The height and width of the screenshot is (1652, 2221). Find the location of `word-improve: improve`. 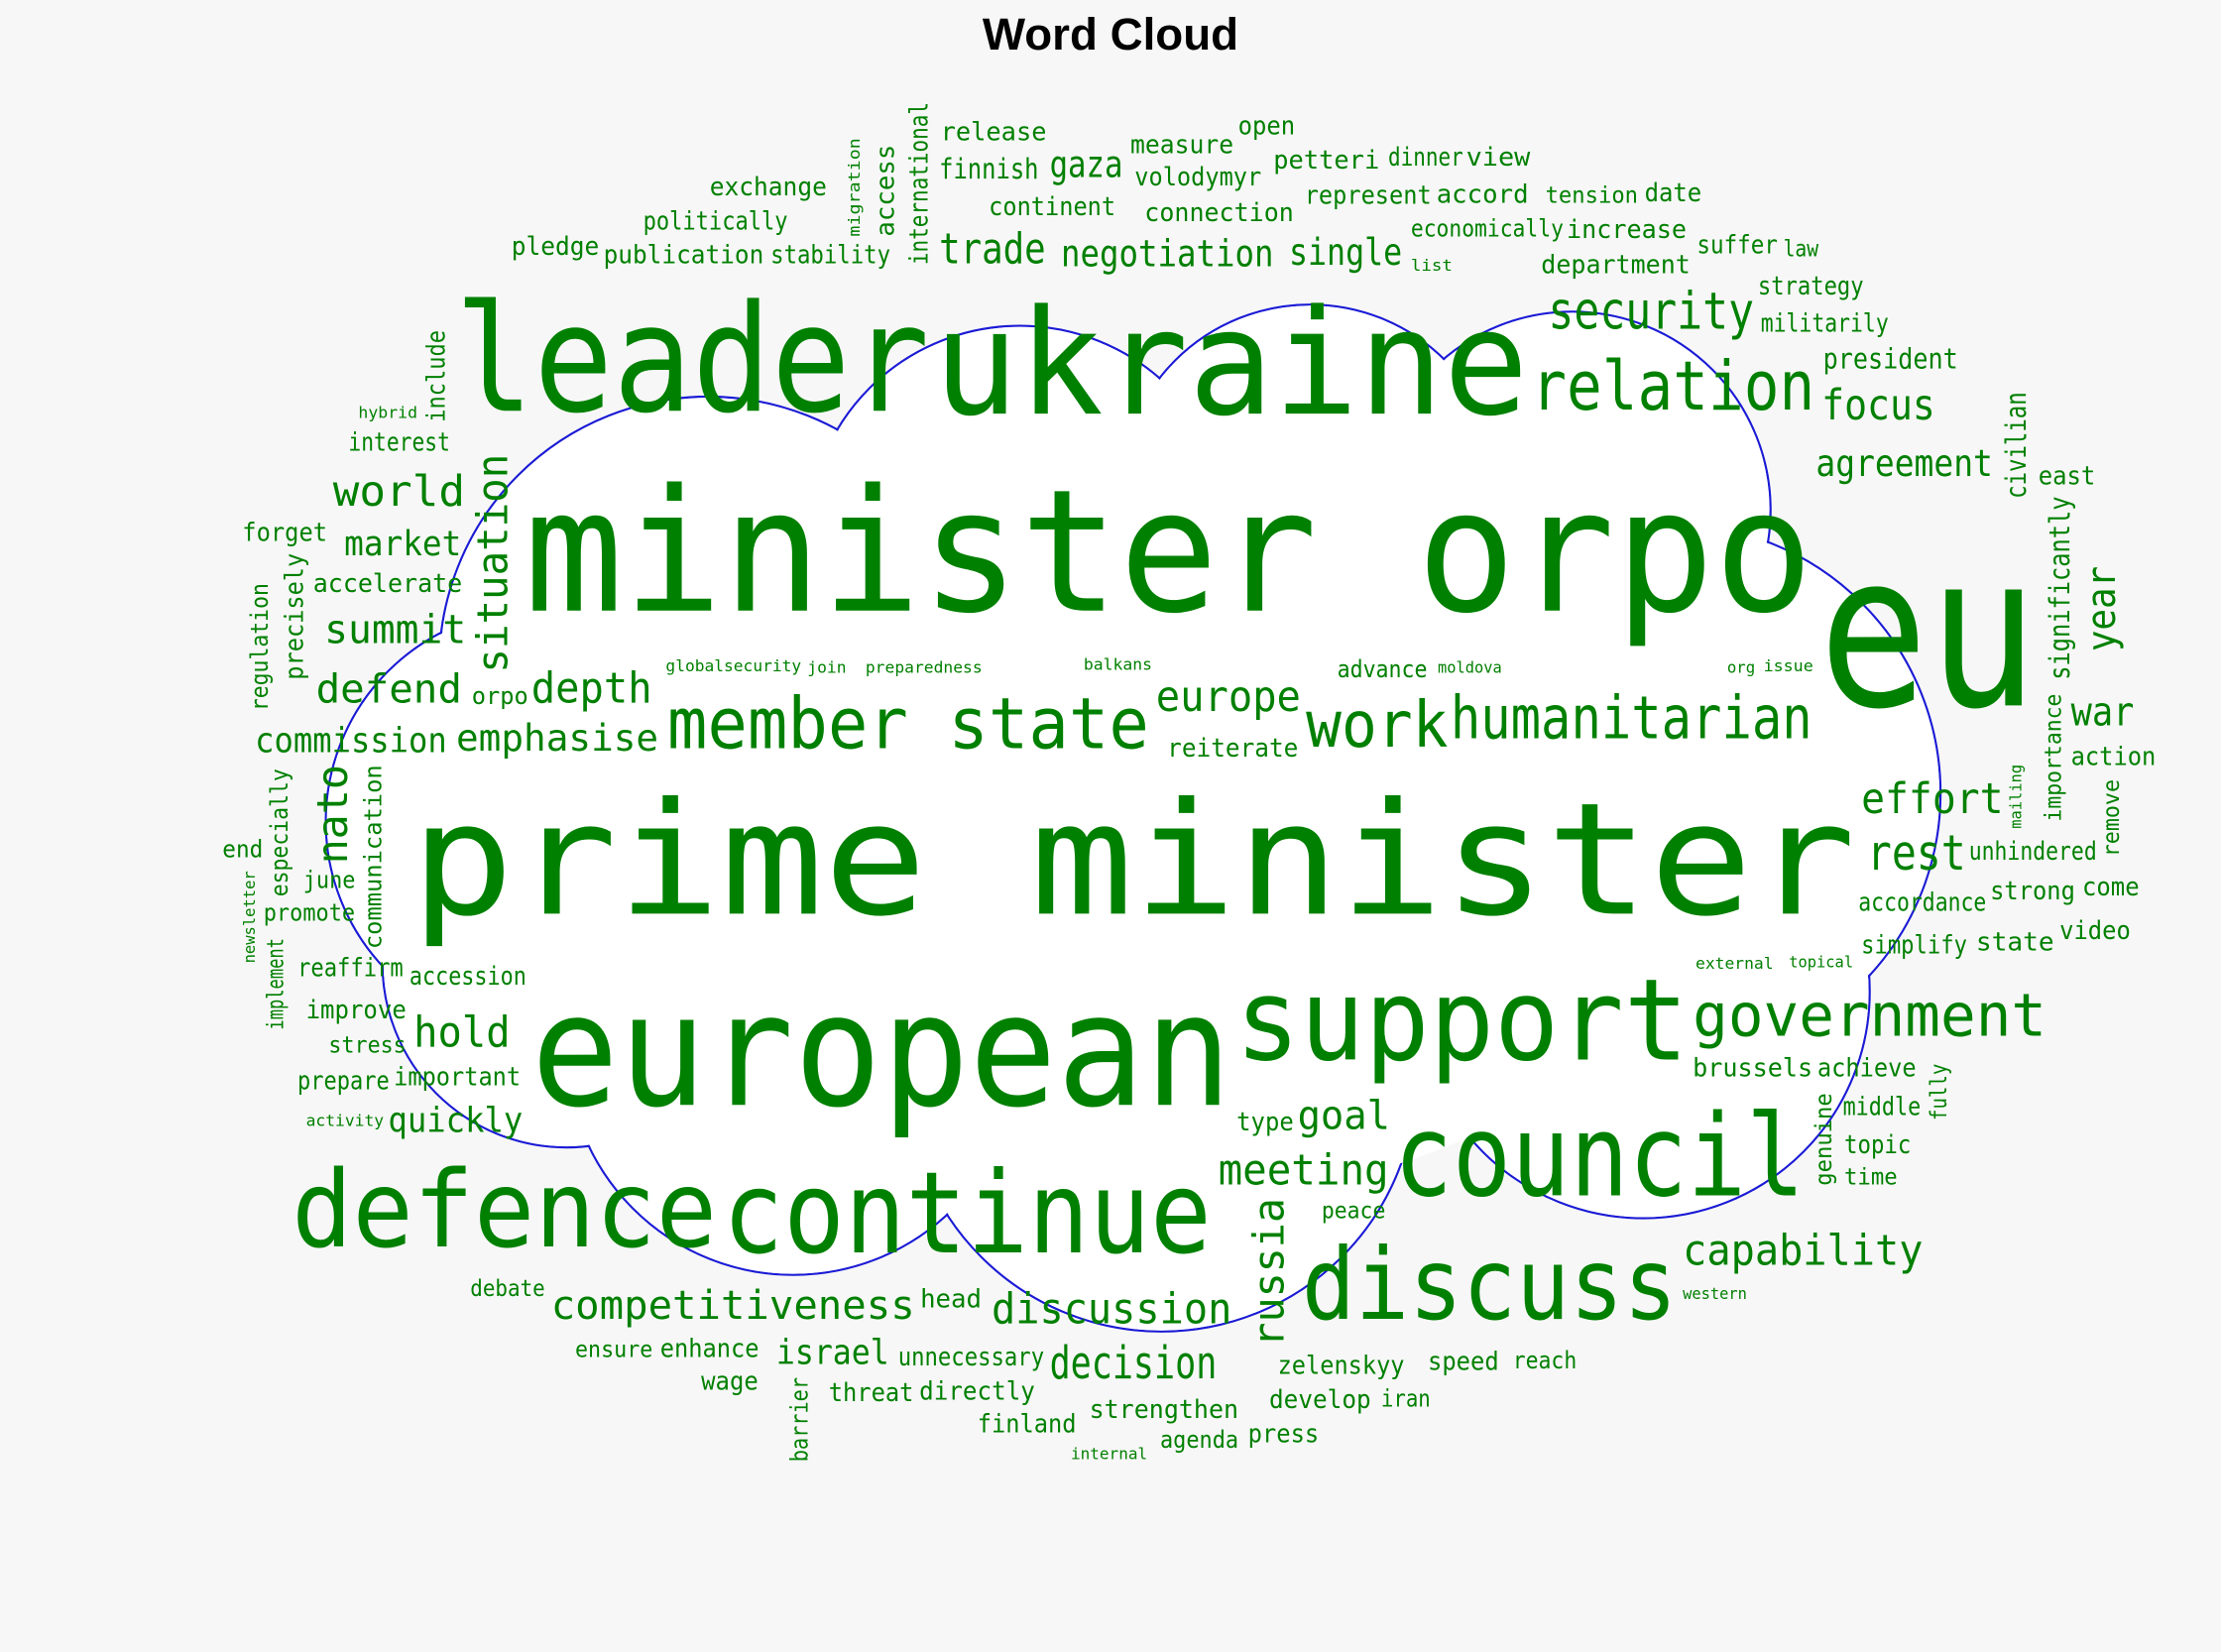

word-improve: improve is located at coordinates (357, 1011).